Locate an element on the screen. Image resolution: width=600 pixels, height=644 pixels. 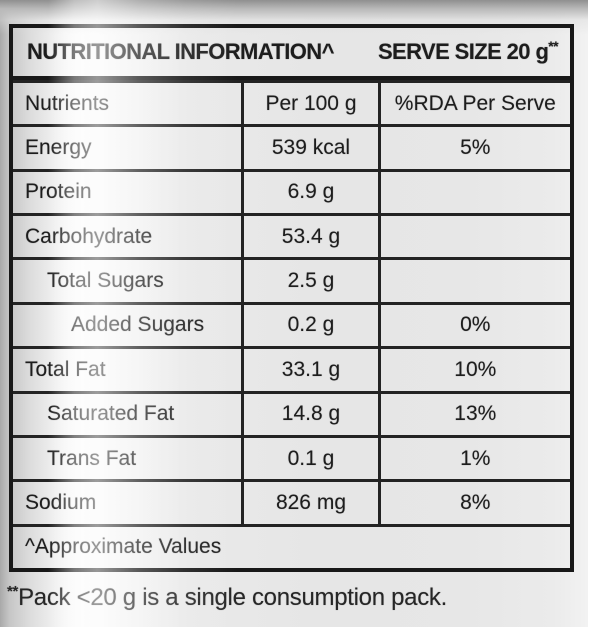
serve-size: SERVE SIZE 20 g** is located at coordinates (468, 51).